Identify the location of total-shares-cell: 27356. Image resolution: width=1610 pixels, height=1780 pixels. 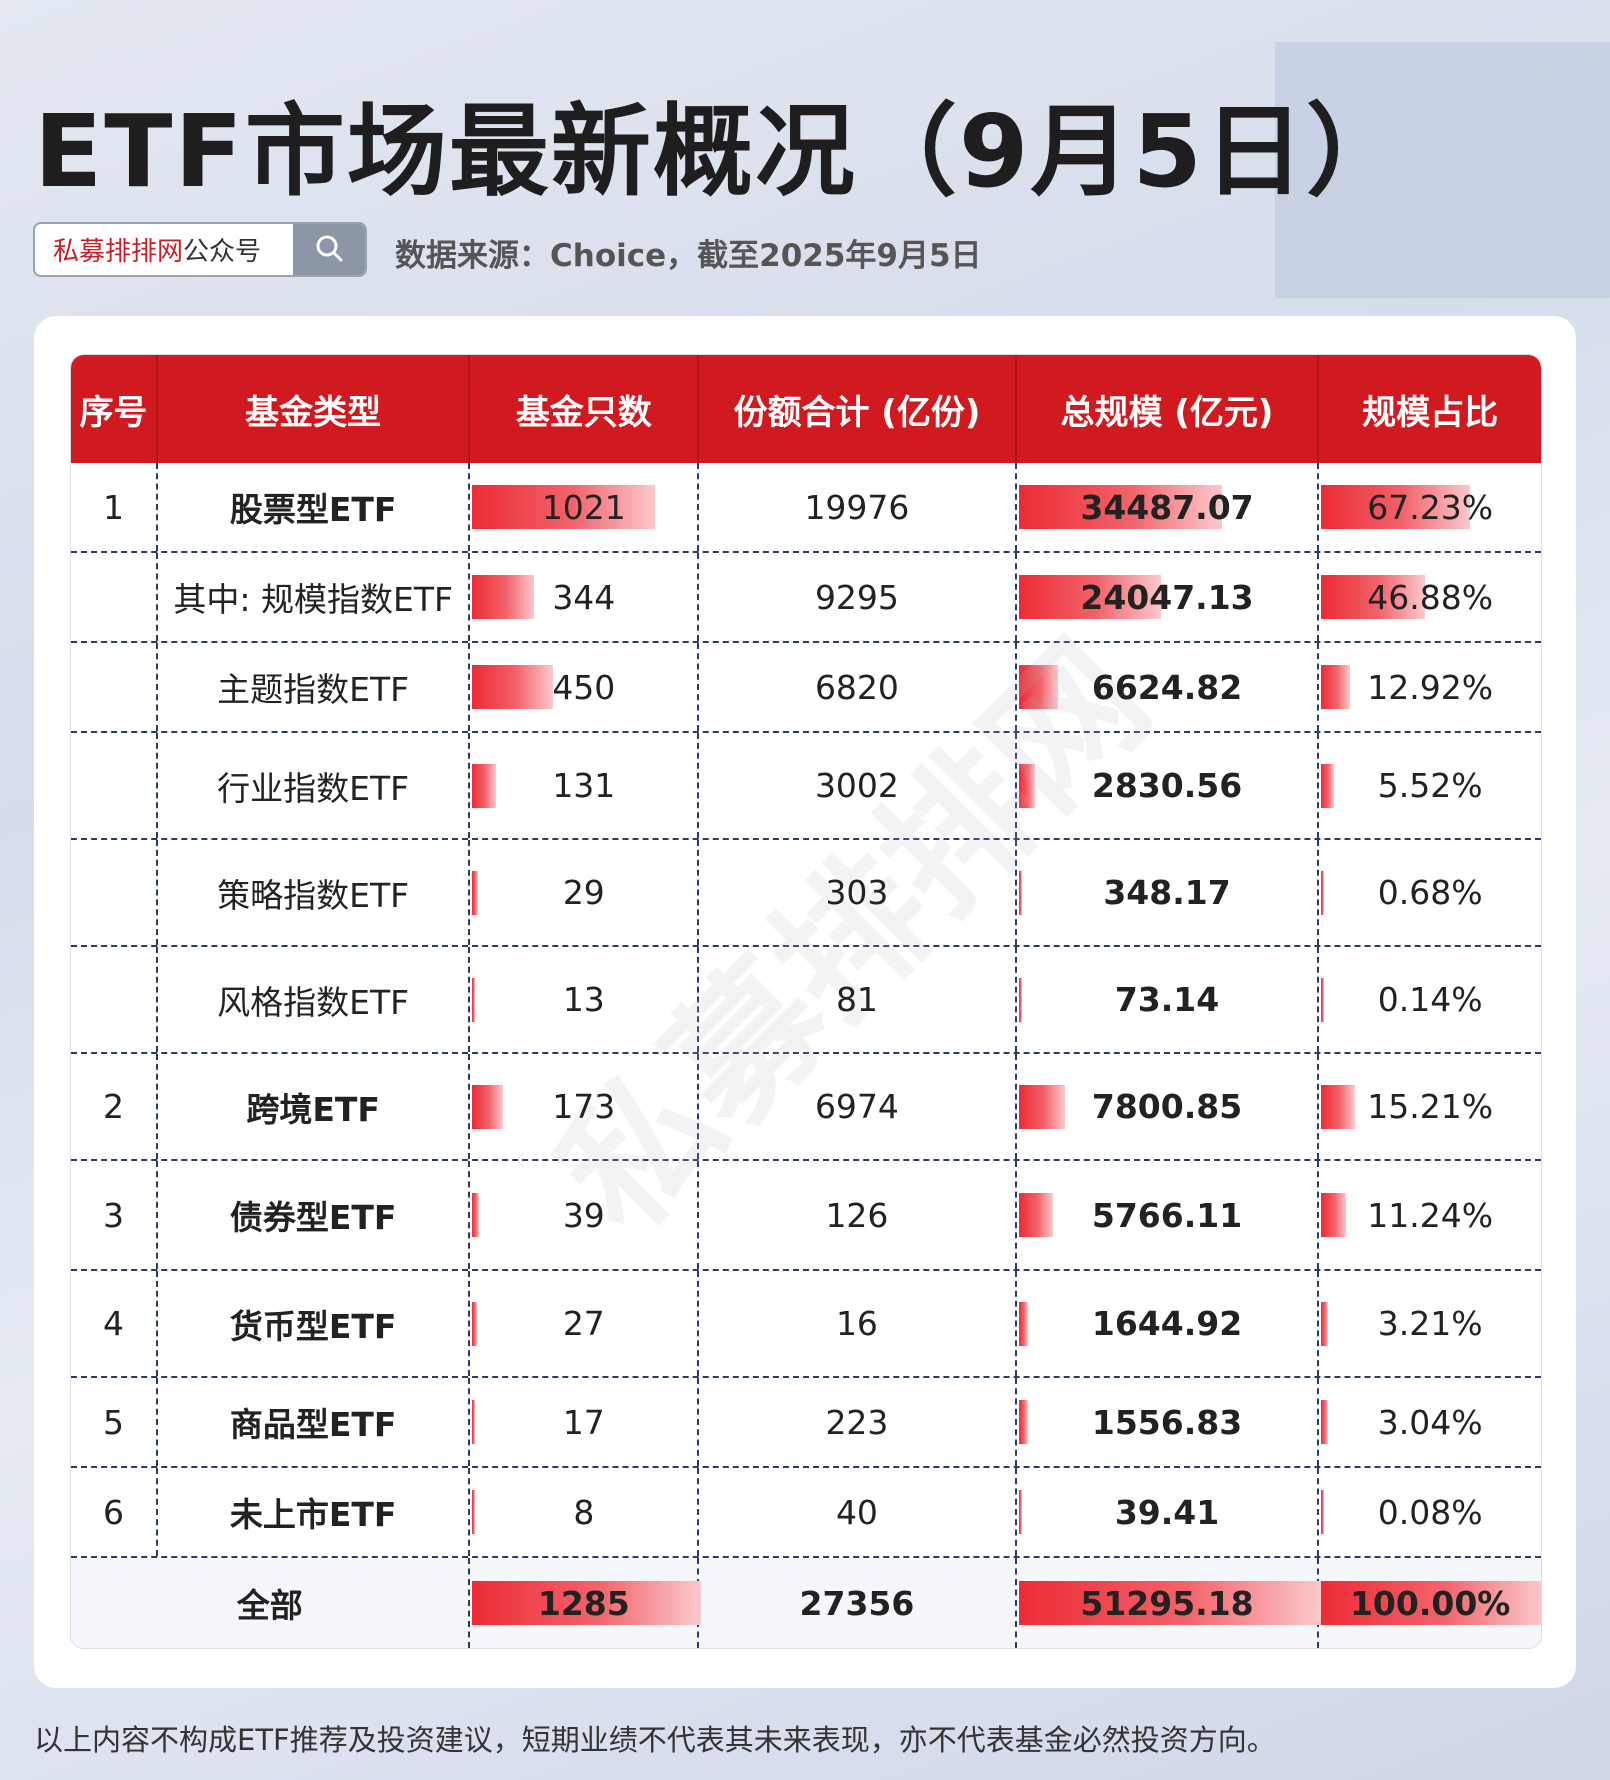
(858, 1603).